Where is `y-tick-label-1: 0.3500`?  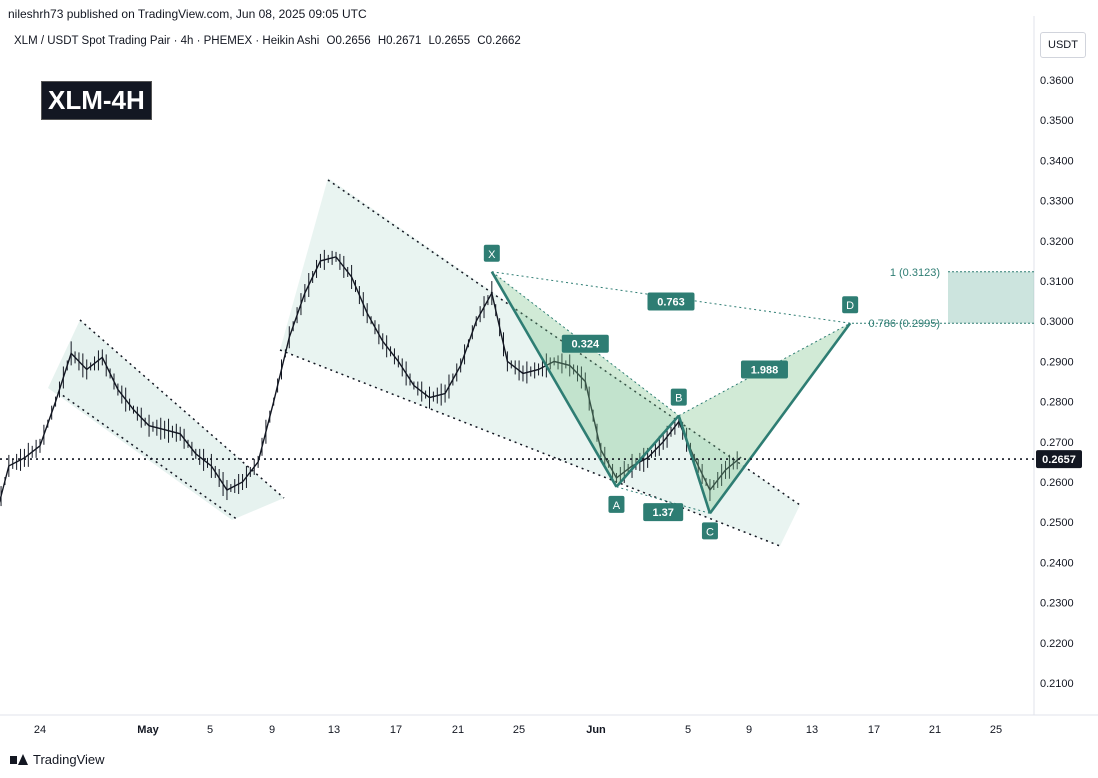
y-tick-label-1: 0.3500 is located at coordinates (1057, 121).